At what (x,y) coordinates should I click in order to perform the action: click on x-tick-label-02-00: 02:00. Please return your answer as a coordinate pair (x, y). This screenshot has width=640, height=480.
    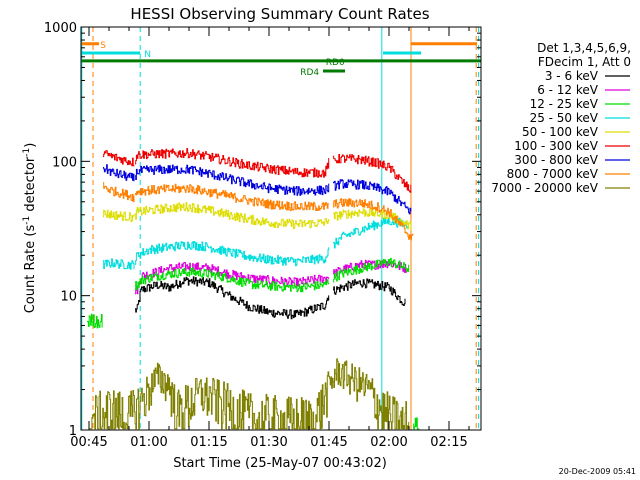
    Looking at the image, I should click on (388, 442).